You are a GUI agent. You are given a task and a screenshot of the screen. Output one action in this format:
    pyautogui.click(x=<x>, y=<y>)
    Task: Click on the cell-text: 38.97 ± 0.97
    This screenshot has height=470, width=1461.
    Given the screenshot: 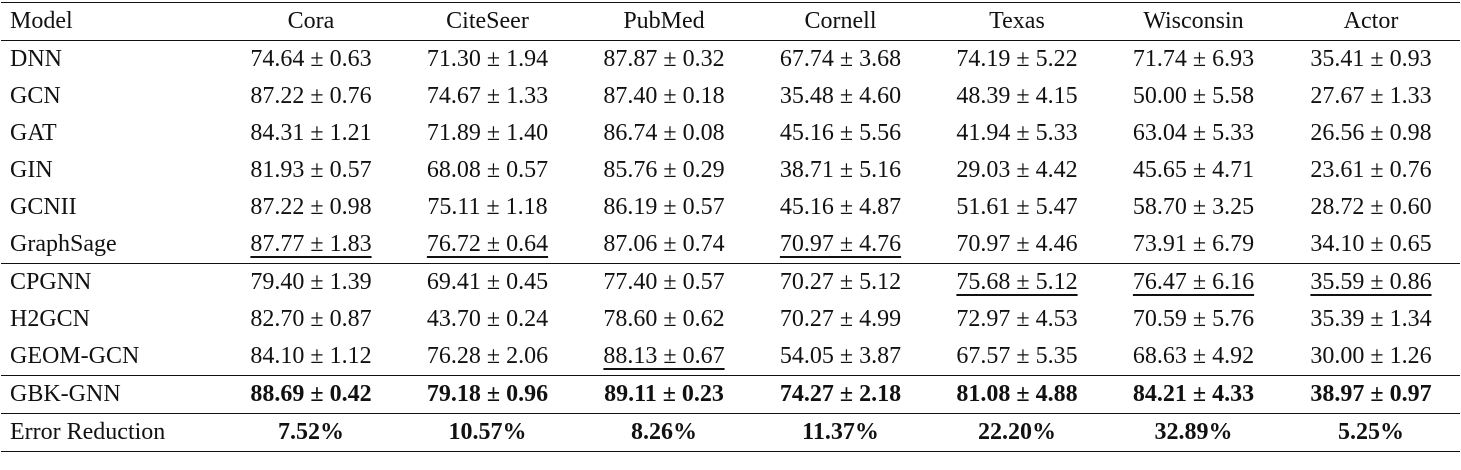 What is the action you would take?
    pyautogui.click(x=1371, y=394)
    